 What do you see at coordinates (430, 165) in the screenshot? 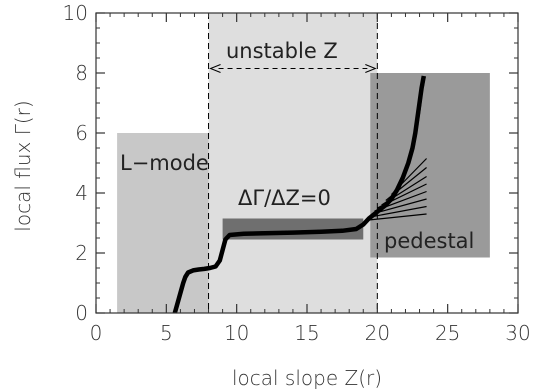
I see `region-pedestal` at bounding box center [430, 165].